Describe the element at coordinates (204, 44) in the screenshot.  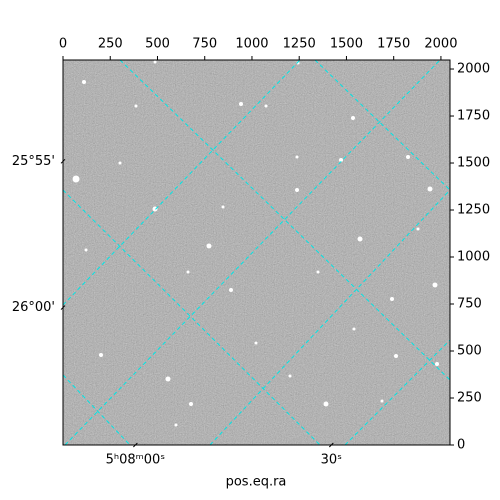
I see `top-tick-label: 750` at that location.